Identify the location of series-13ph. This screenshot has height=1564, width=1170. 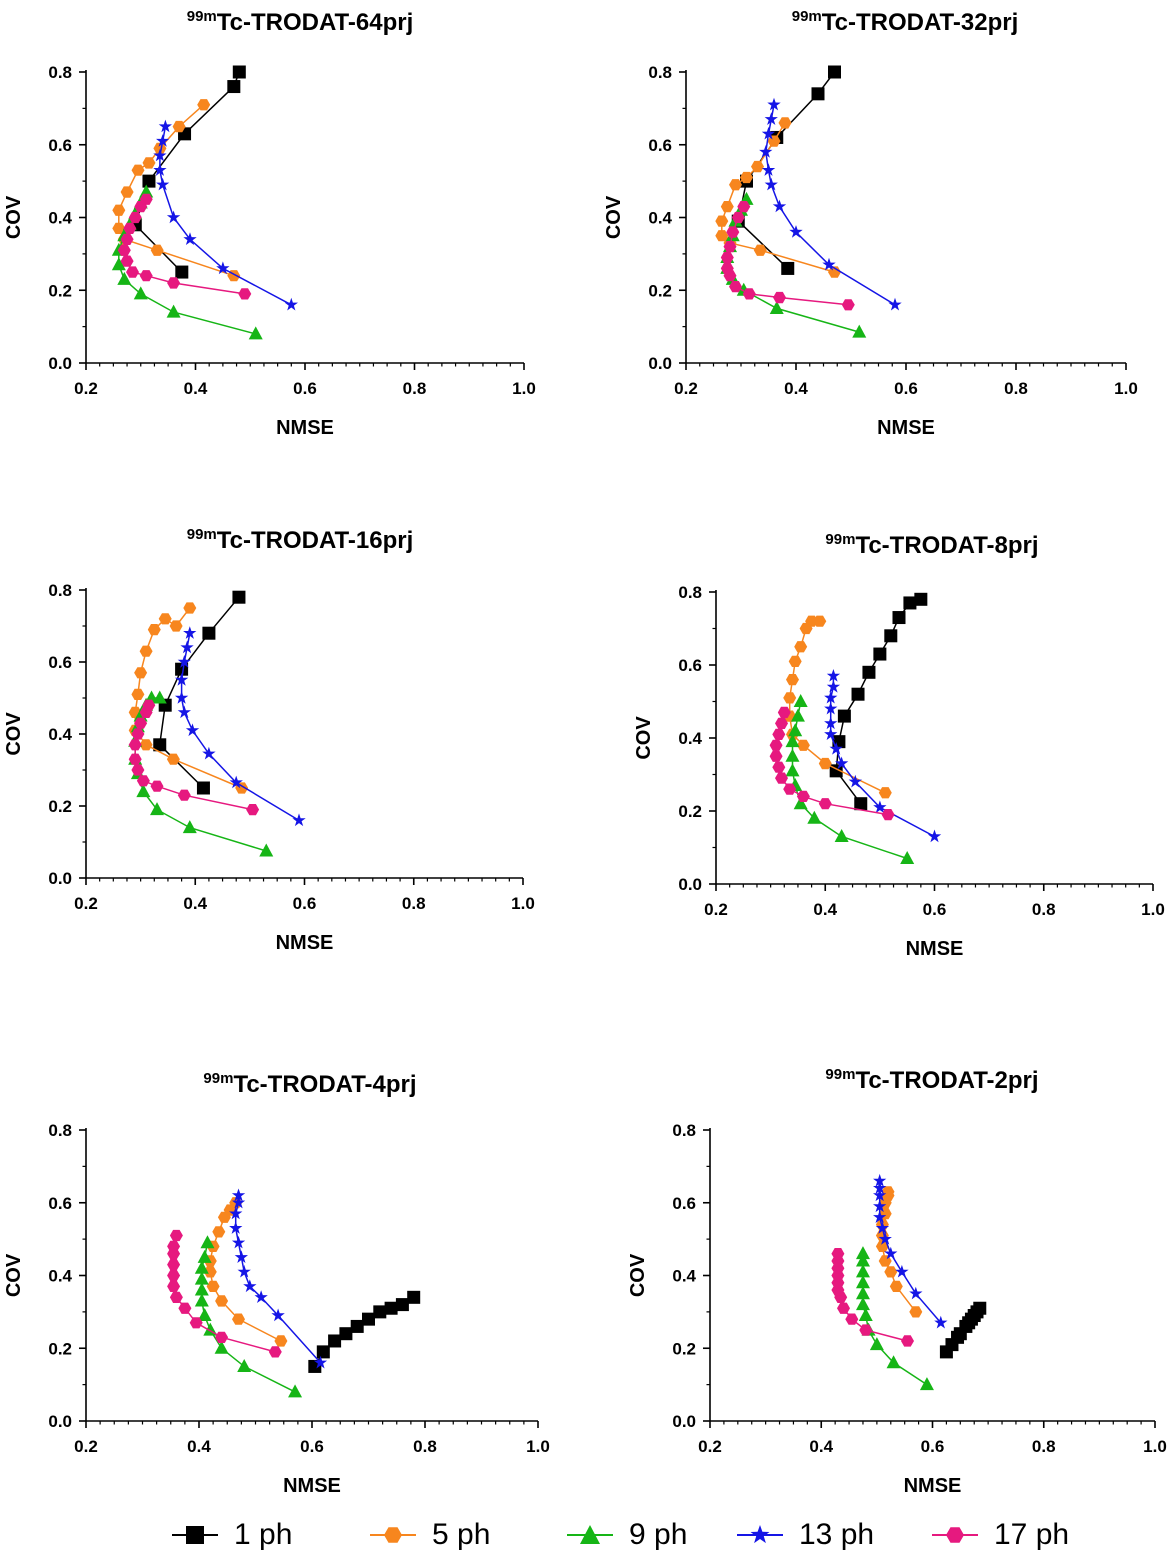
(883, 756).